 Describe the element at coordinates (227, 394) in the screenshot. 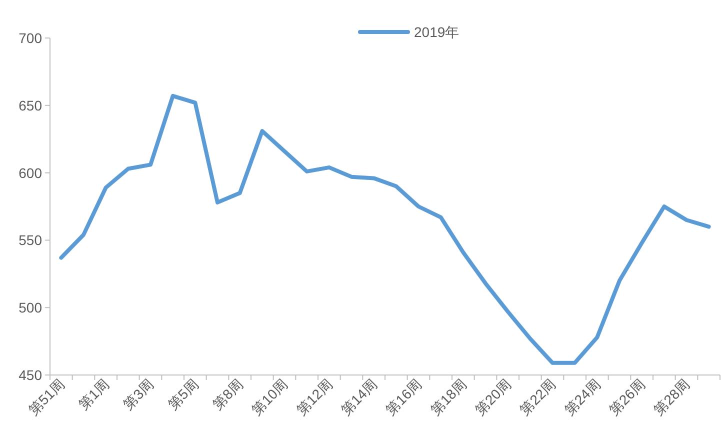

I see `x-tick-label: 第8周` at that location.